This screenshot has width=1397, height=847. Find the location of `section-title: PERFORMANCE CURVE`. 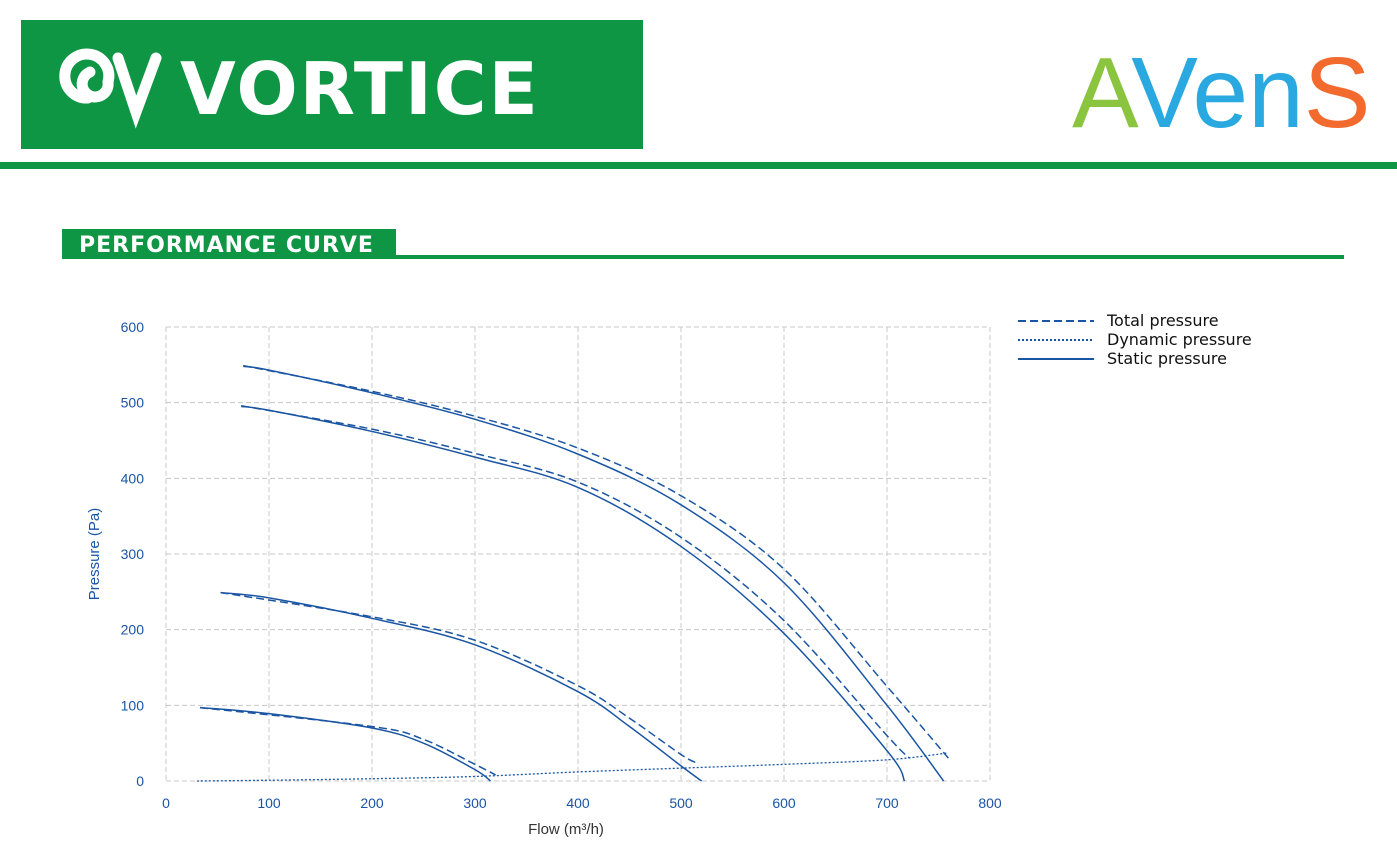

section-title: PERFORMANCE CURVE is located at coordinates (226, 245).